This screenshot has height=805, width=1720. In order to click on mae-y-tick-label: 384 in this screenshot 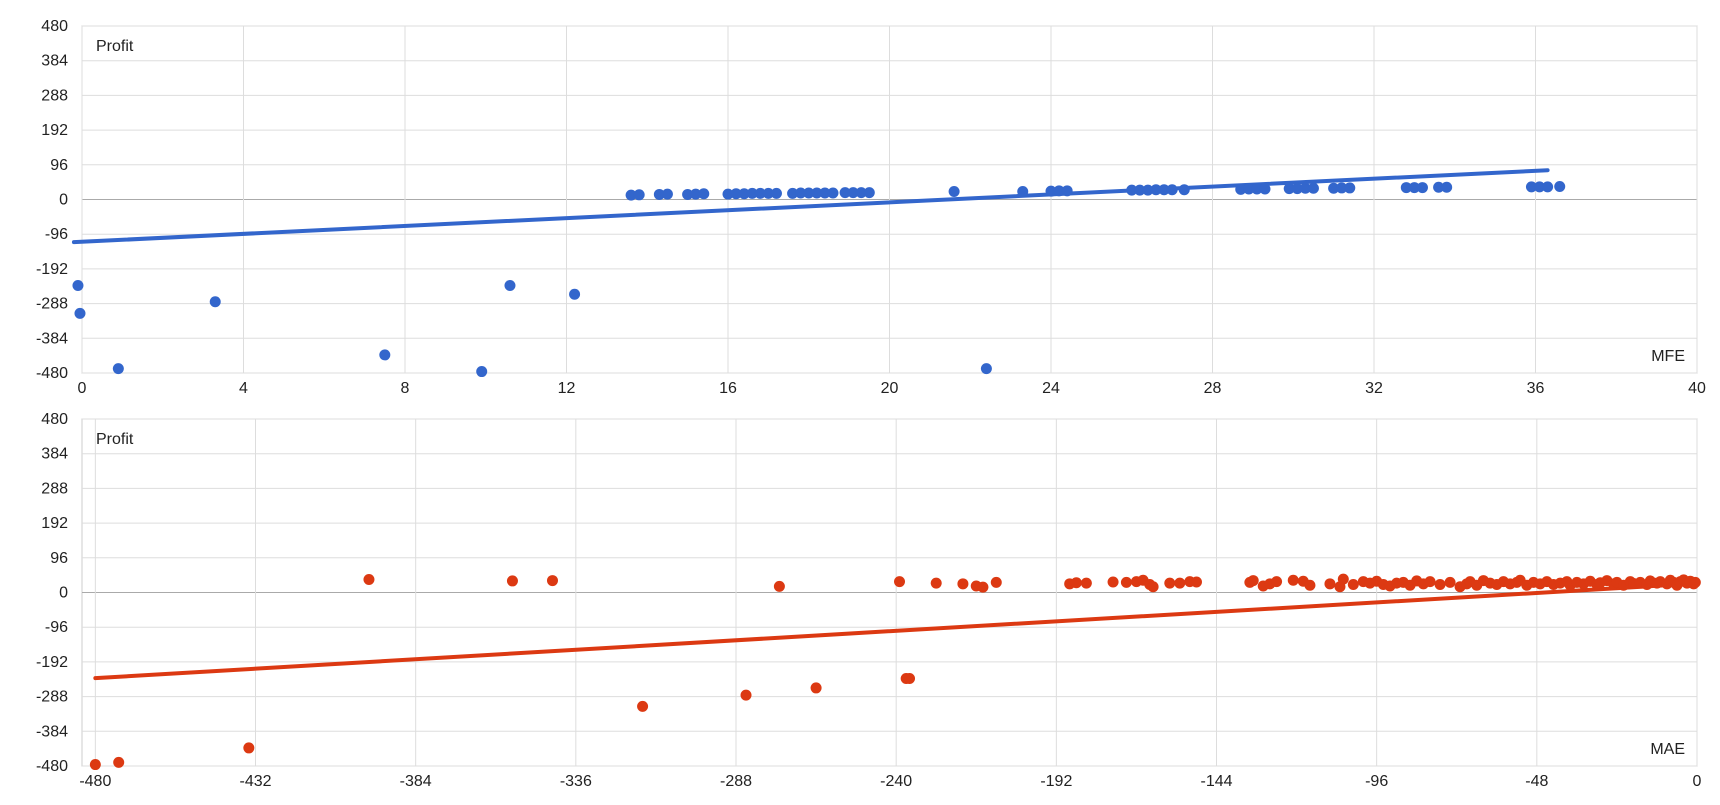, I will do `click(54, 454)`.